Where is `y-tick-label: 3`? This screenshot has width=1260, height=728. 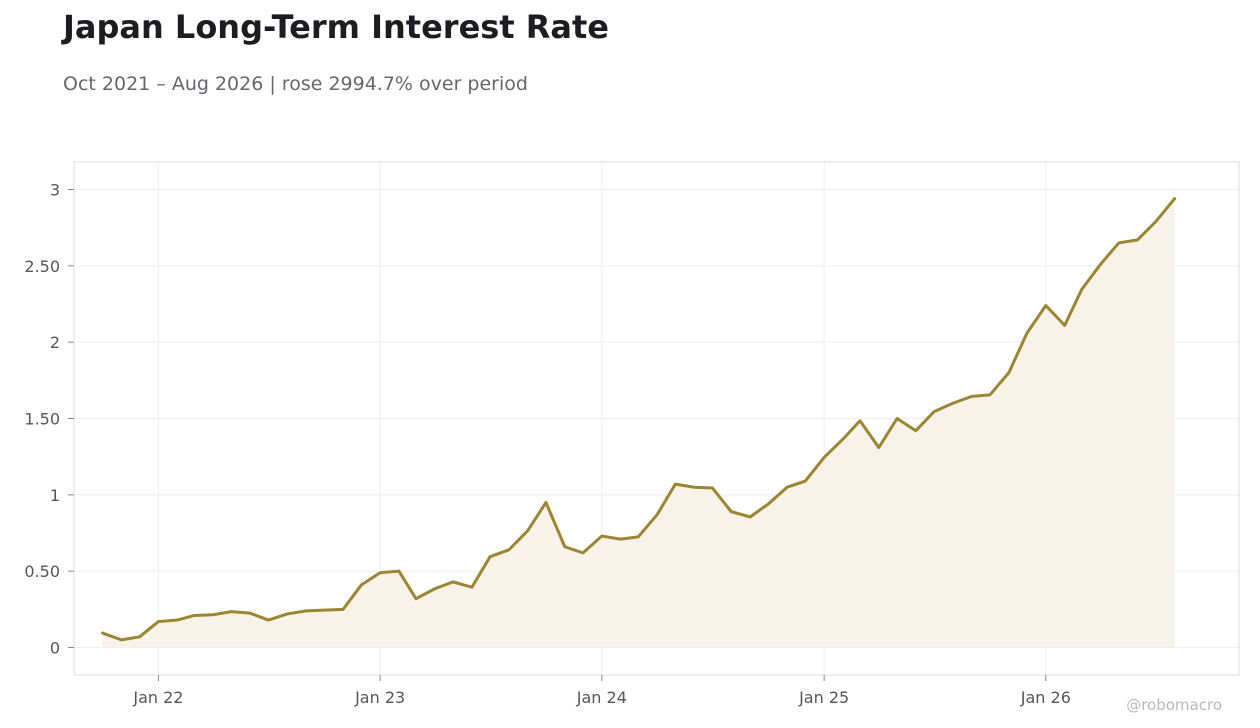 y-tick-label: 3 is located at coordinates (55, 189).